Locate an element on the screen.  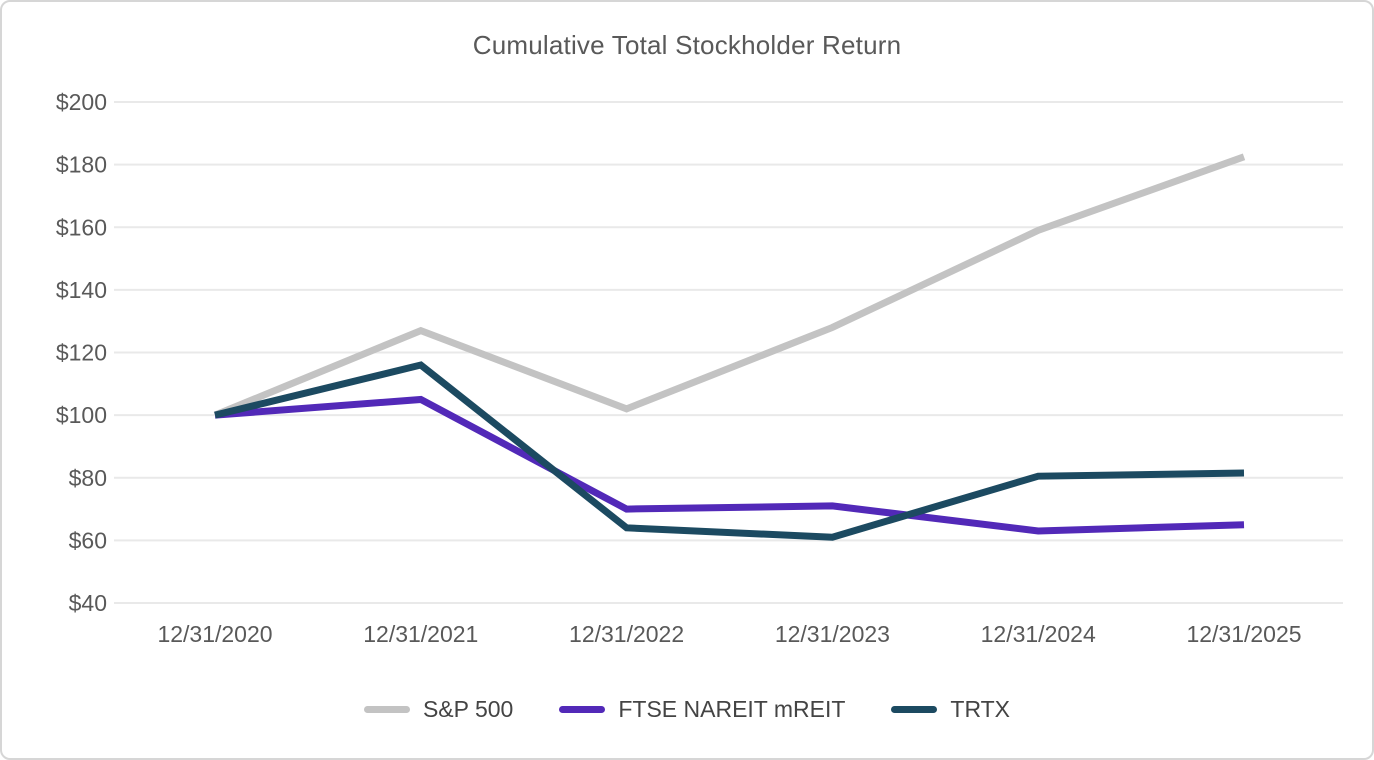
chart-legend: S&P 500 FTSE NAREIT mREIT TRTX is located at coordinates (687, 709).